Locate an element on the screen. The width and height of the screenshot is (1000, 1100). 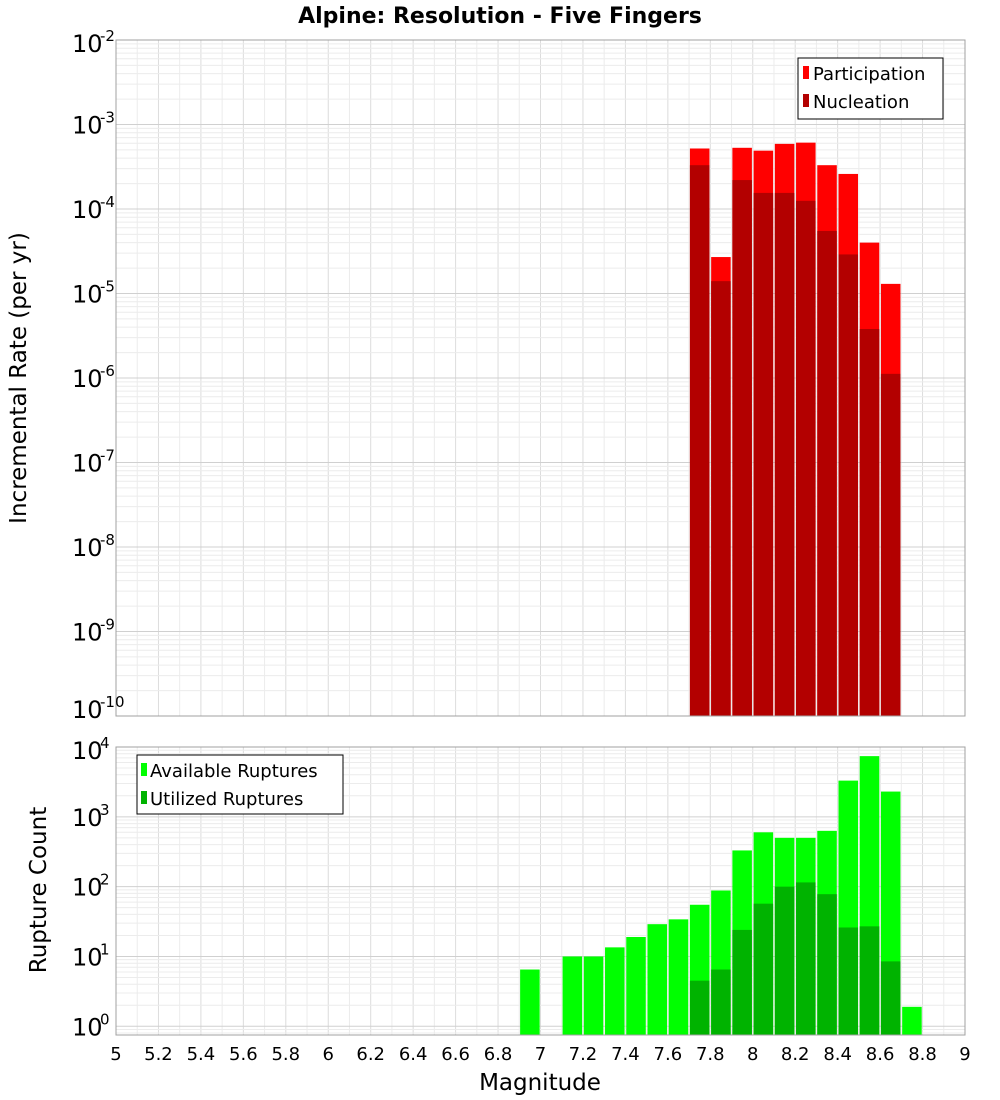
top-y-axis-label: Incremental Rate (per yr) is located at coordinates (19, 378).